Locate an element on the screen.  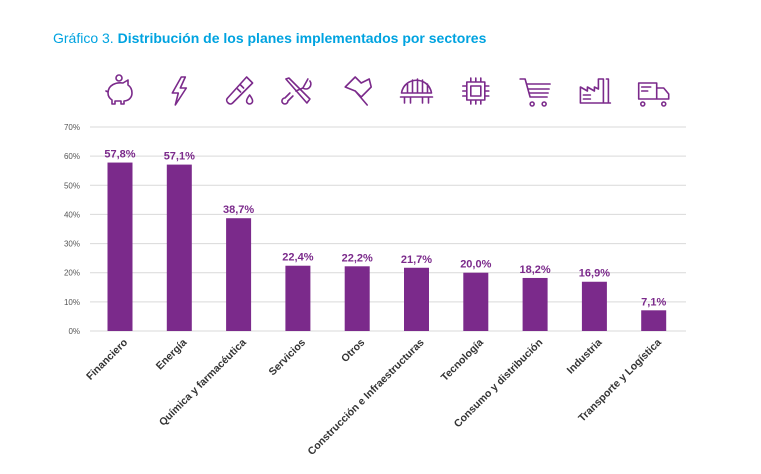
flag-icon is located at coordinates (358, 91).